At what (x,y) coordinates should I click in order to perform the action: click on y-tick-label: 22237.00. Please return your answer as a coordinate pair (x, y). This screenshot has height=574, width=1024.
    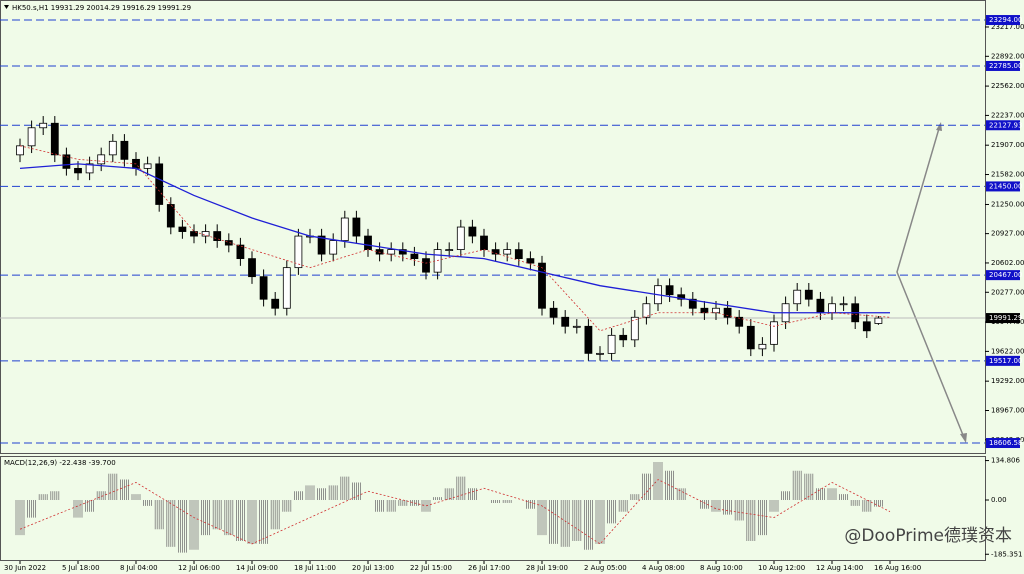
    Looking at the image, I should click on (1007, 115).